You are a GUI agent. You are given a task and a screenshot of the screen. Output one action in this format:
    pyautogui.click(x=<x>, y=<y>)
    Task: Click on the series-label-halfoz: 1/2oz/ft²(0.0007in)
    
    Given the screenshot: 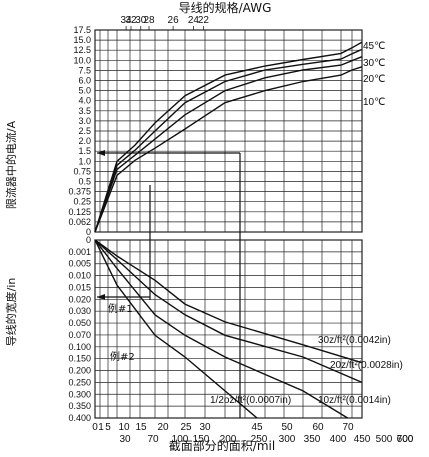 What is the action you would take?
    pyautogui.click(x=250, y=400)
    